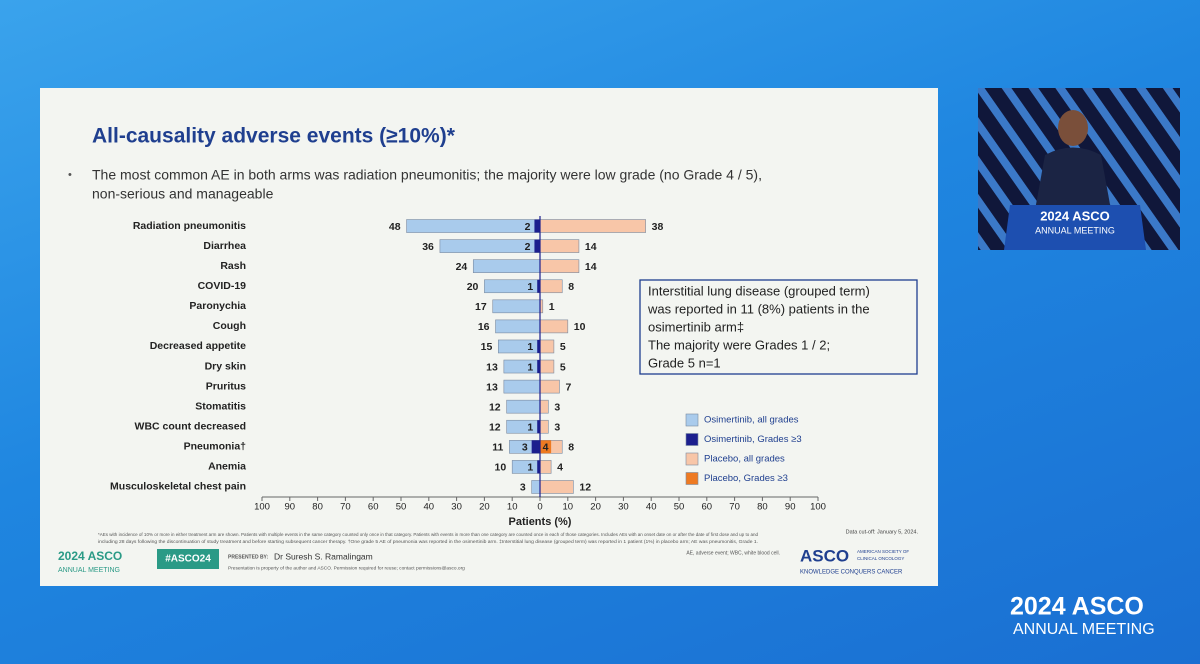 The width and height of the screenshot is (1200, 664). I want to click on callout-box, so click(778, 327).